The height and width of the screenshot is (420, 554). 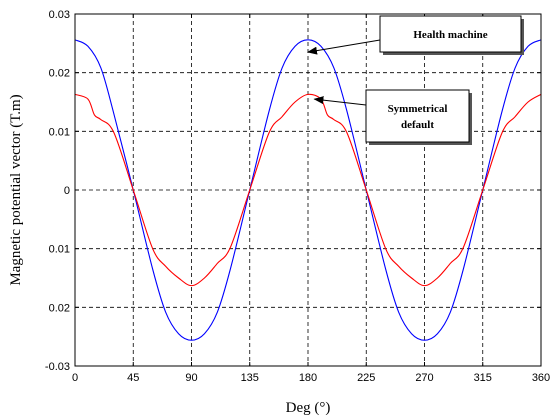 I want to click on x-tick-label: 0, so click(x=75, y=378).